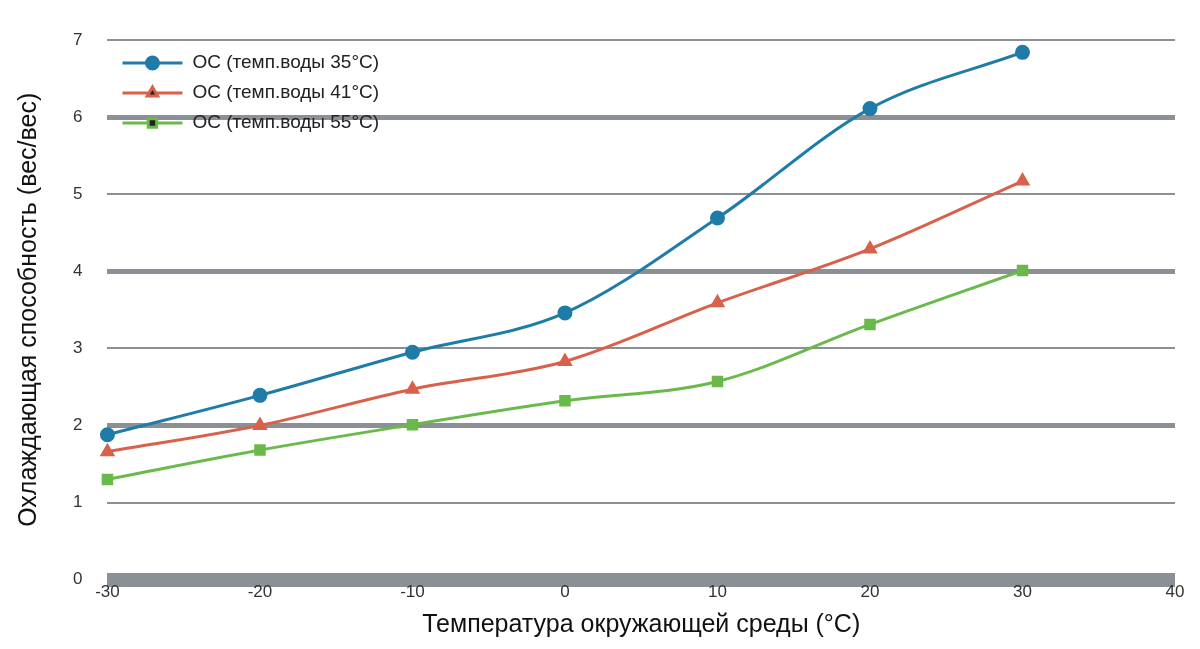  What do you see at coordinates (26, 309) in the screenshot?
I see `y-axis-title: Охлаждающая способность (вес/вес)` at bounding box center [26, 309].